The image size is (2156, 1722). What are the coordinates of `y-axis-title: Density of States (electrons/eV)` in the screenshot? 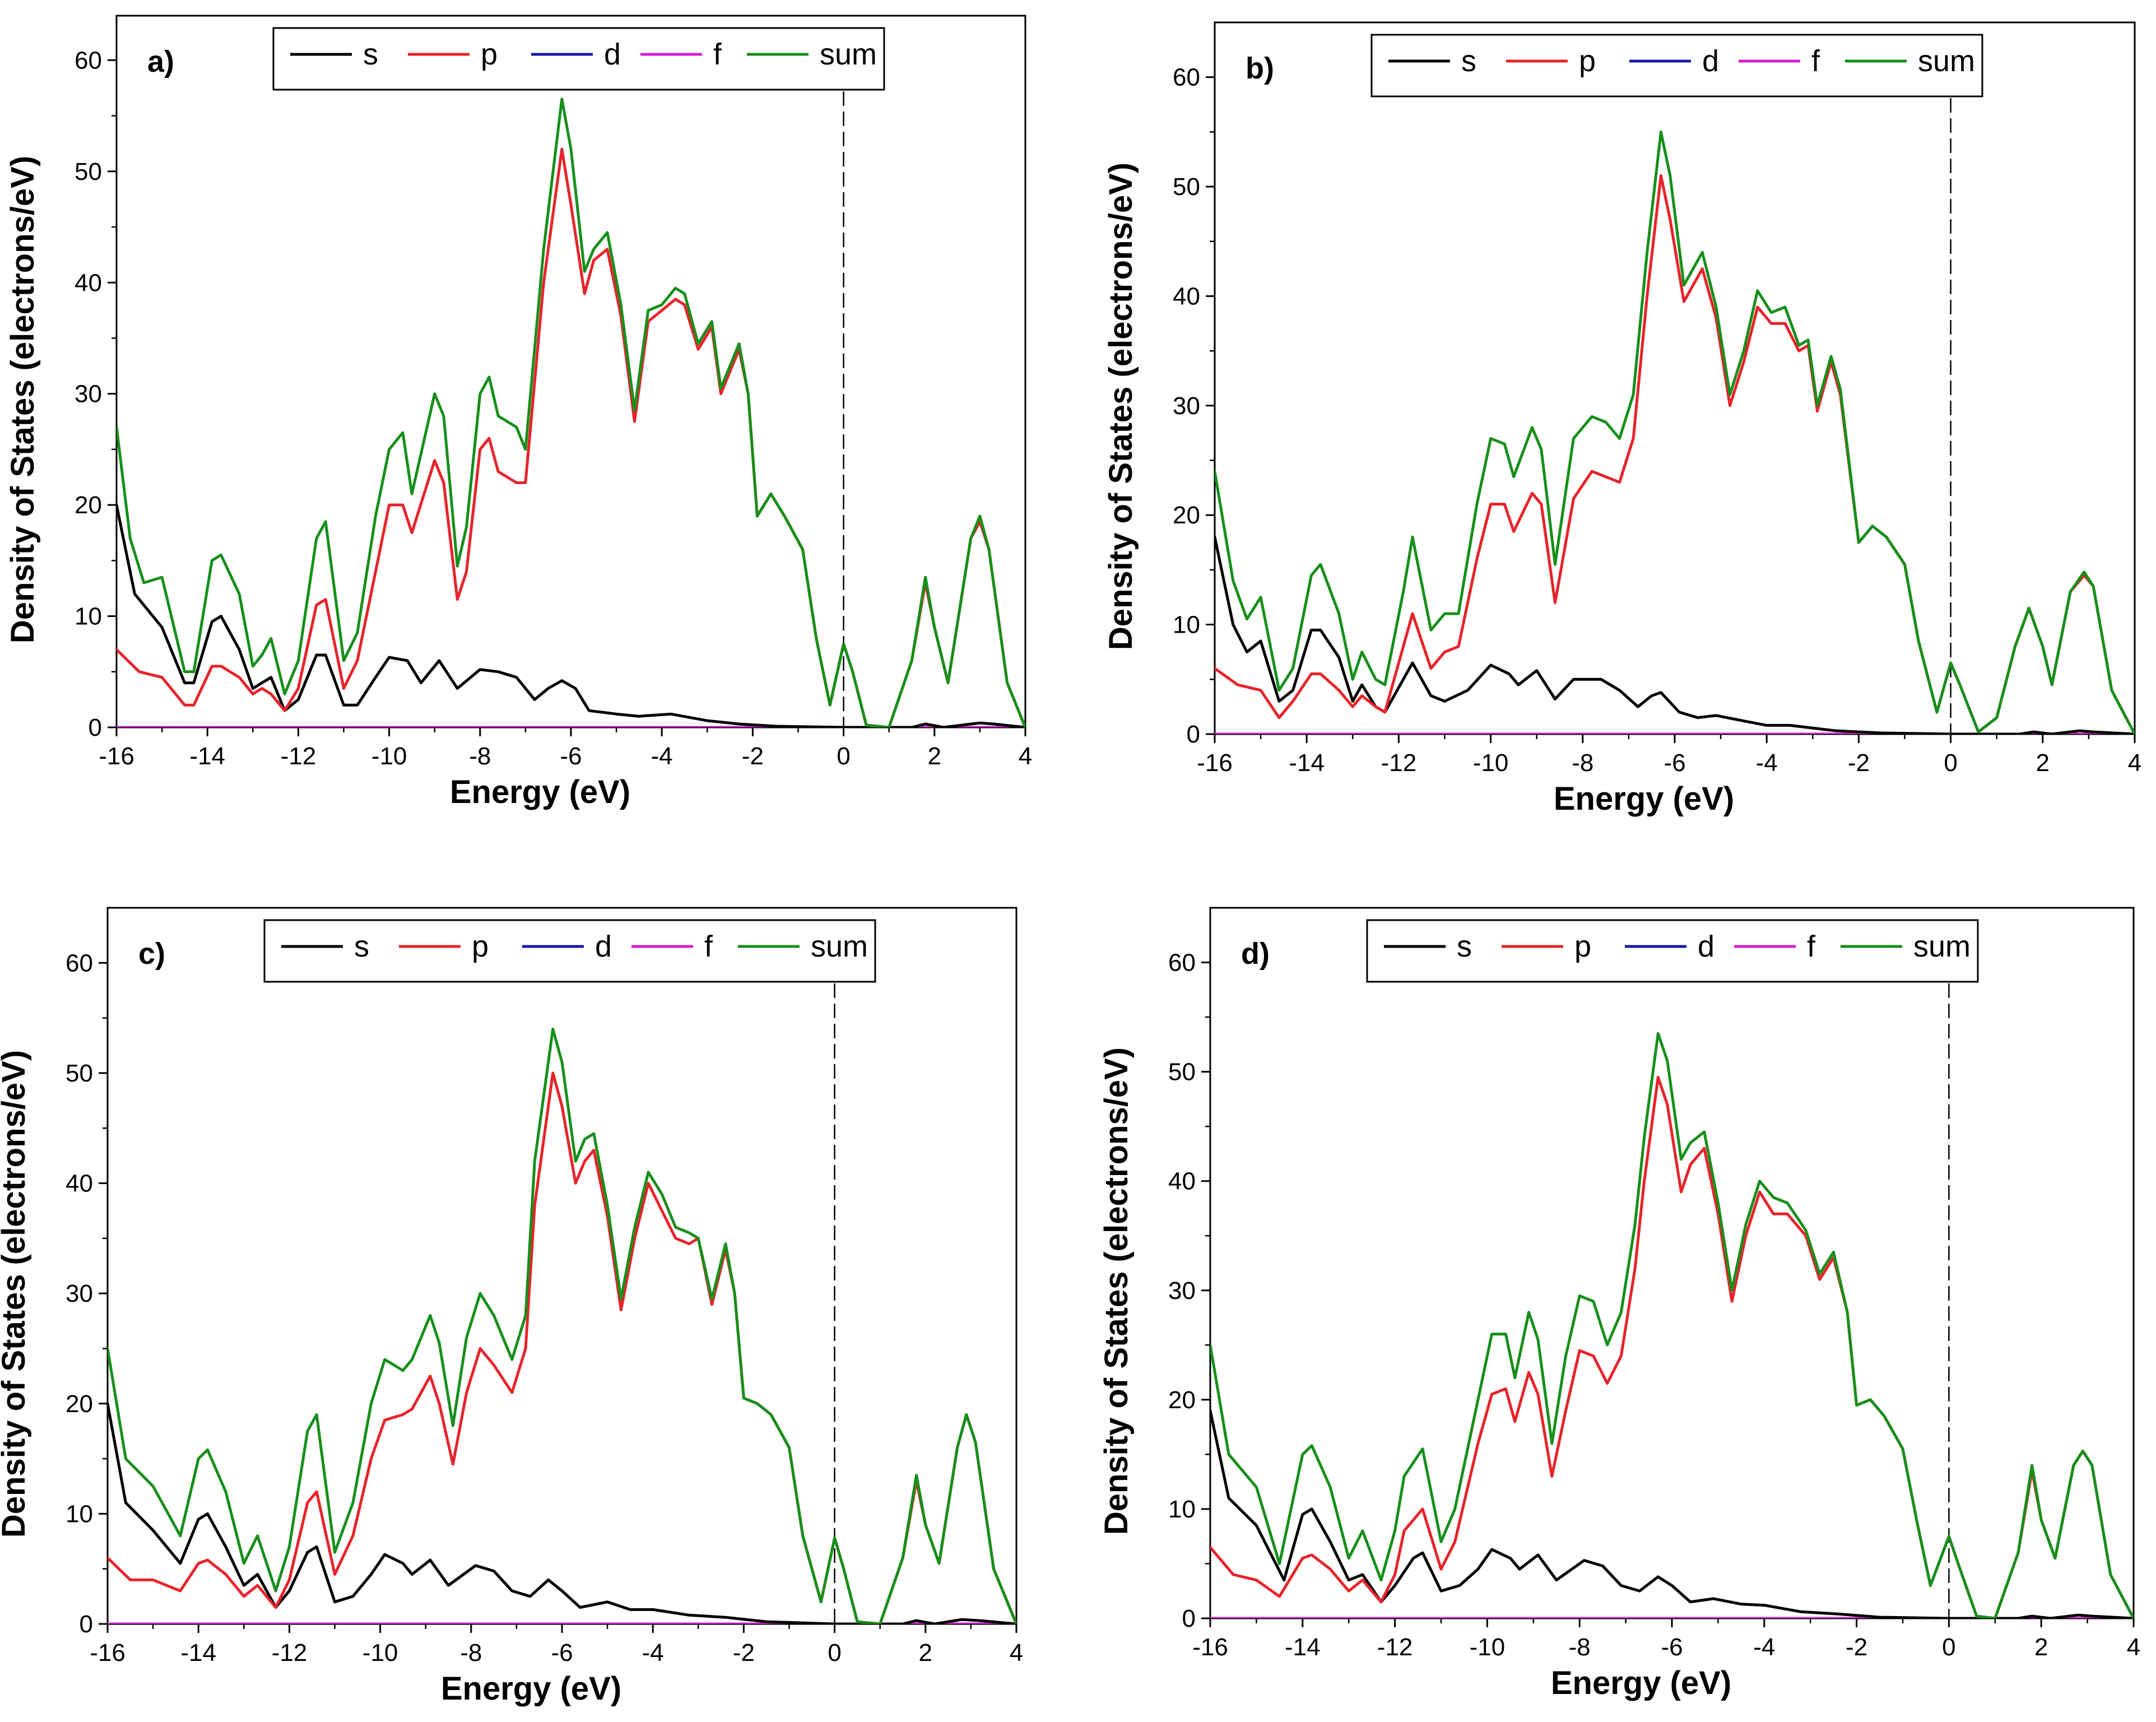 It's located at (16, 1294).